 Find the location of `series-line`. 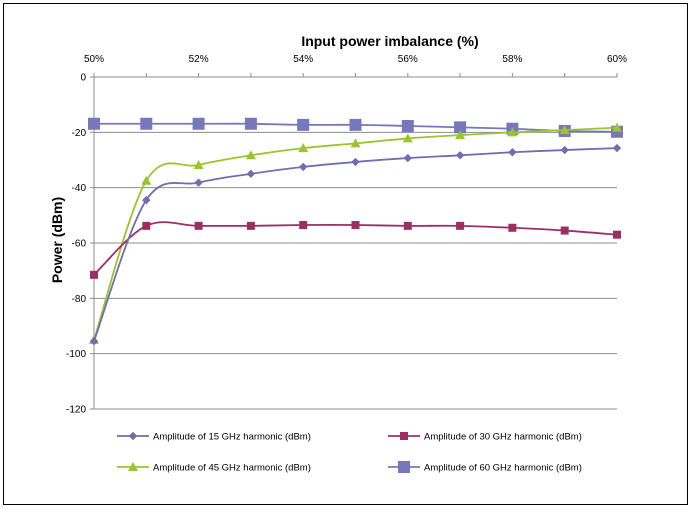

series-line is located at coordinates (355, 248).